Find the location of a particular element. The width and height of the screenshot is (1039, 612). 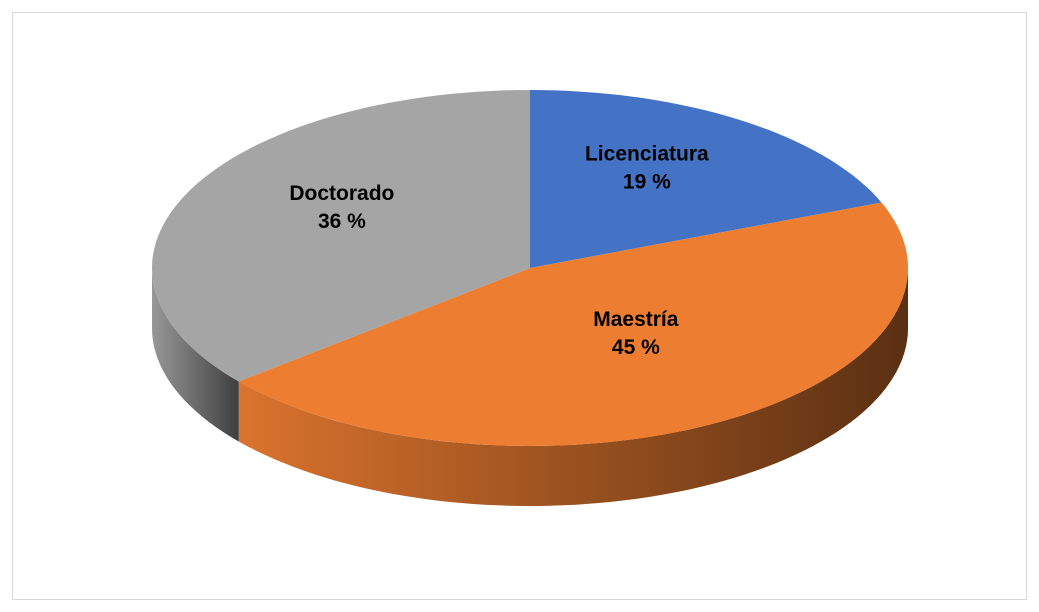

pie-slice is located at coordinates (706, 179).